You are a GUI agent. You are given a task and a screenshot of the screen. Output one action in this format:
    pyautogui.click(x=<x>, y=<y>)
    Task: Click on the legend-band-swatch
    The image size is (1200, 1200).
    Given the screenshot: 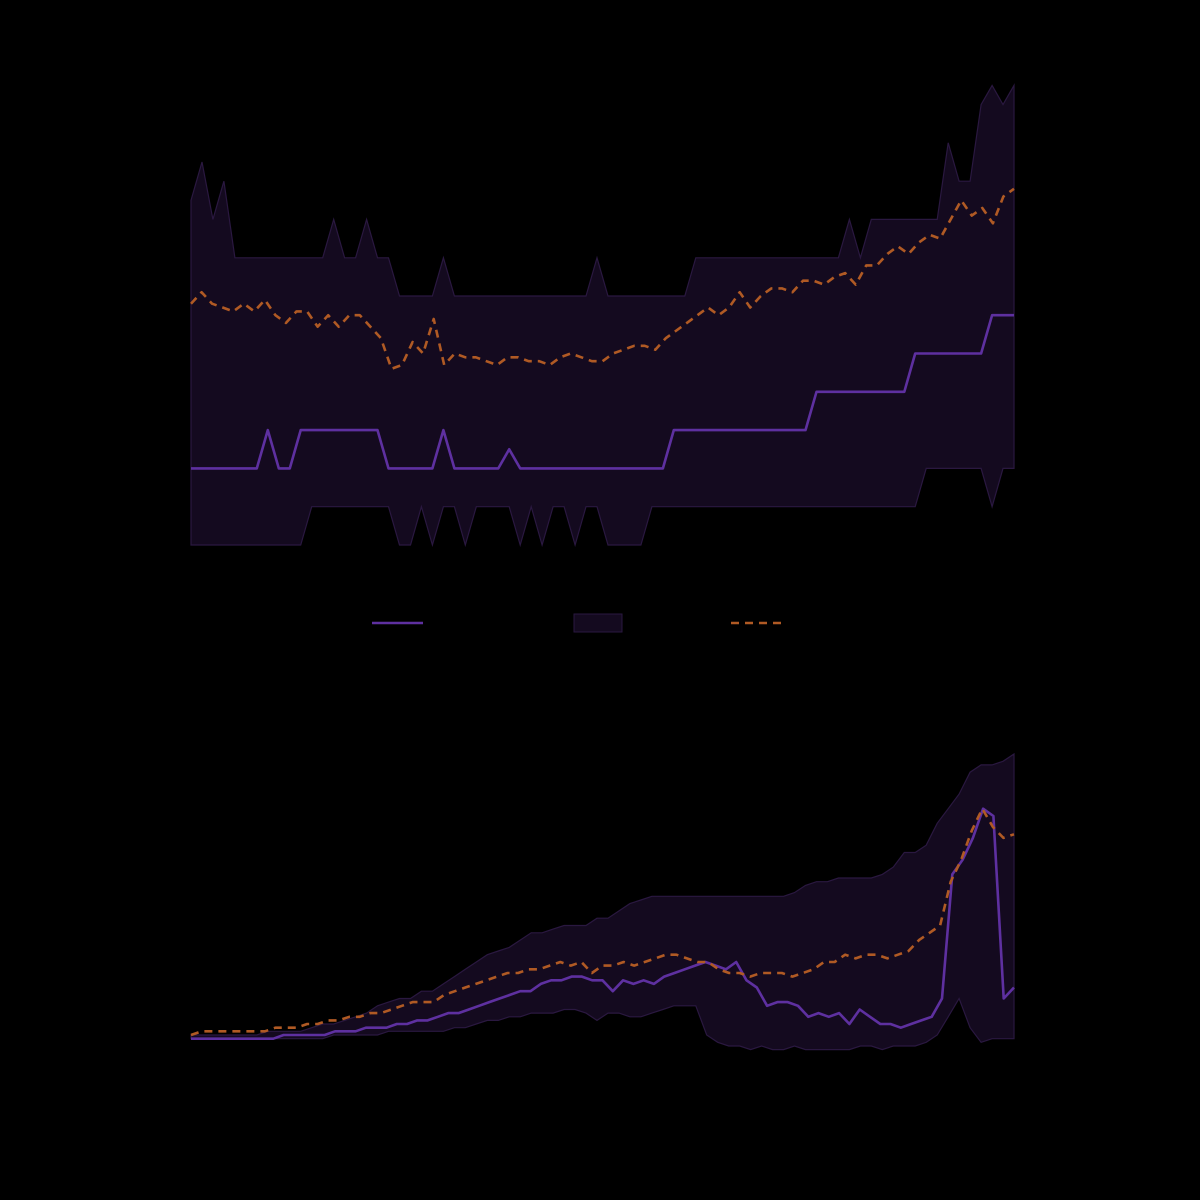 What is the action you would take?
    pyautogui.click(x=598, y=623)
    